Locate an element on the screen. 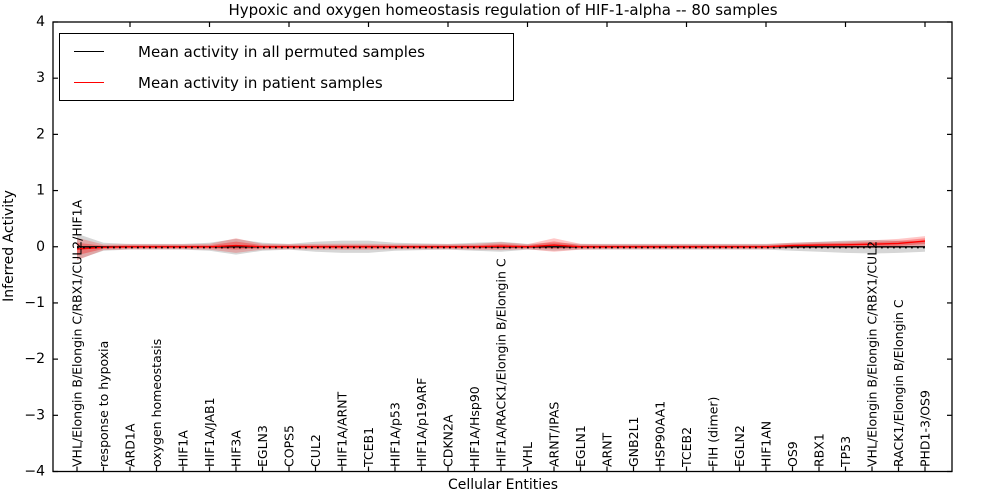 This screenshot has width=1000, height=500. y-tick-label: 0 is located at coordinates (40, 247).